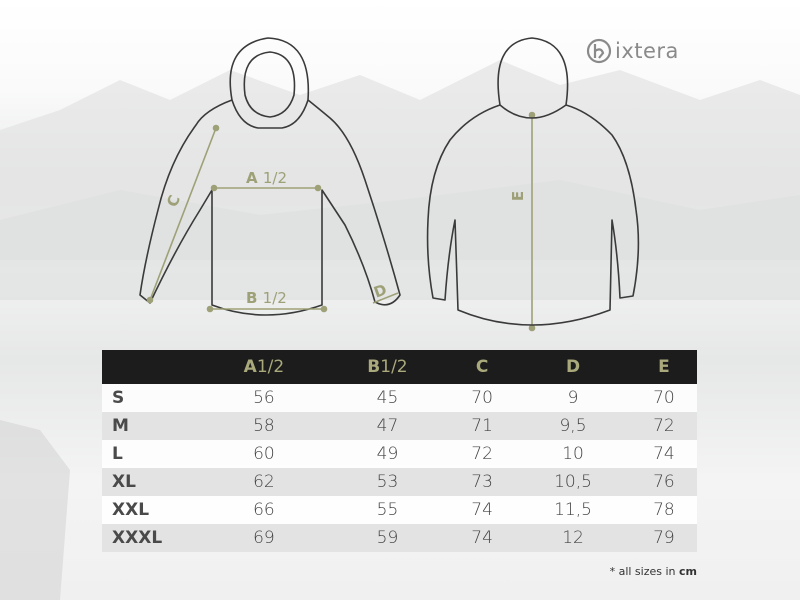 This screenshot has height=600, width=800. What do you see at coordinates (264, 482) in the screenshot?
I see `measurement-cell: 62` at bounding box center [264, 482].